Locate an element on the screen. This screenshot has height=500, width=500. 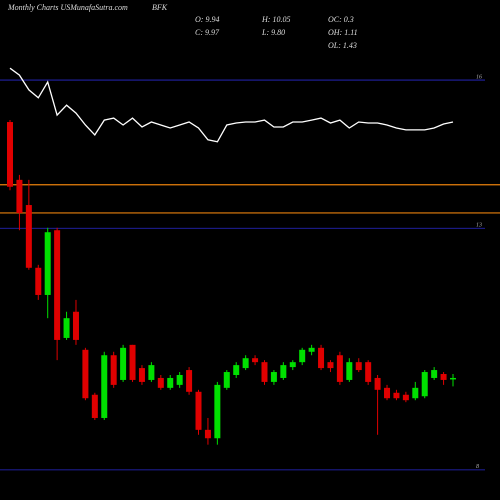
ohlc-info: C: 9.97 is located at coordinates (207, 32).